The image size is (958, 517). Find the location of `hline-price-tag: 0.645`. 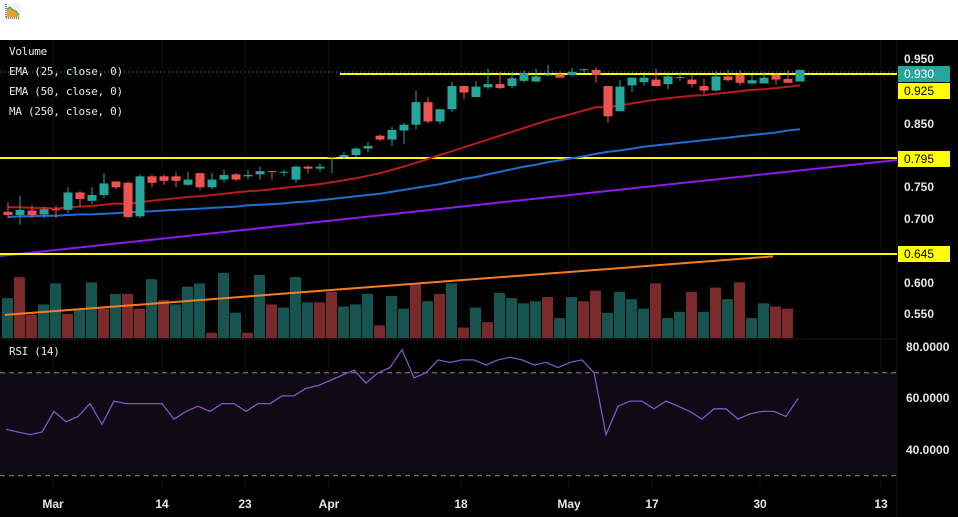

hline-price-tag: 0.645 is located at coordinates (924, 254).